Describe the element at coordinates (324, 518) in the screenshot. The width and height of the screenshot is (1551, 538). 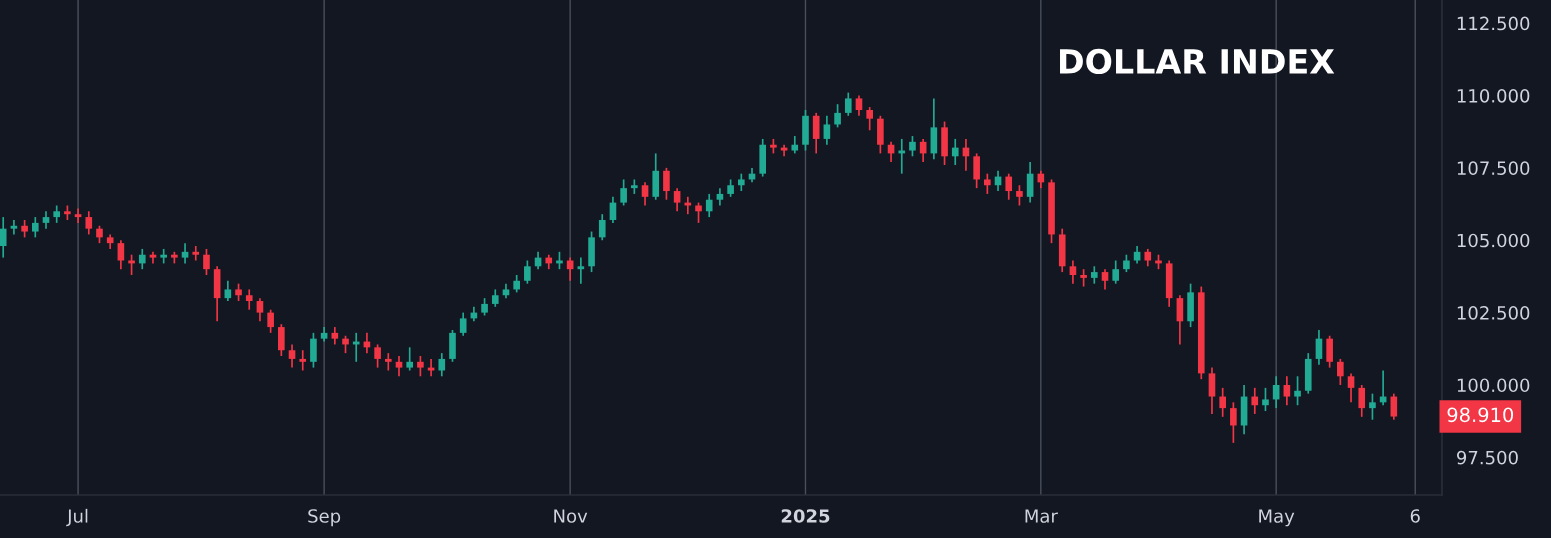
I see `x-tick-label: Sep` at that location.